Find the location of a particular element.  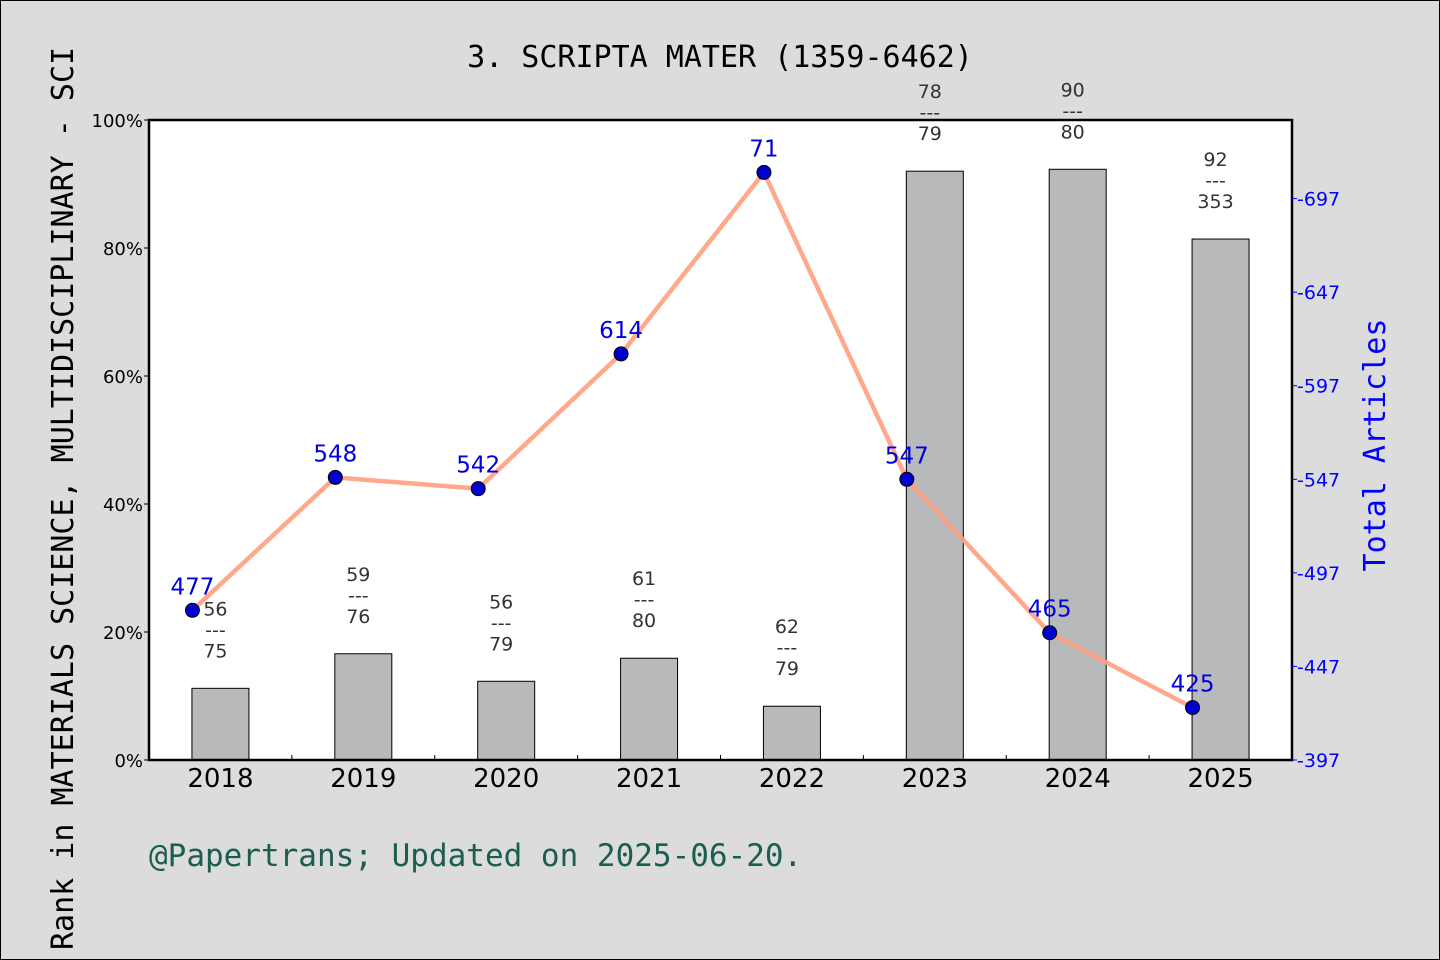

y2-tick-label: -447 is located at coordinates (1318, 667).